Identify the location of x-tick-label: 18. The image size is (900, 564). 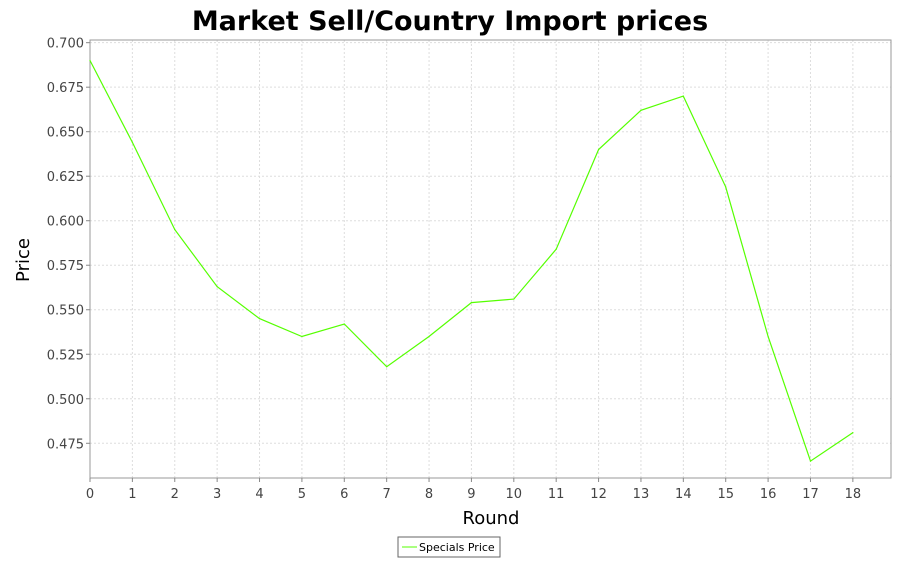
(853, 494).